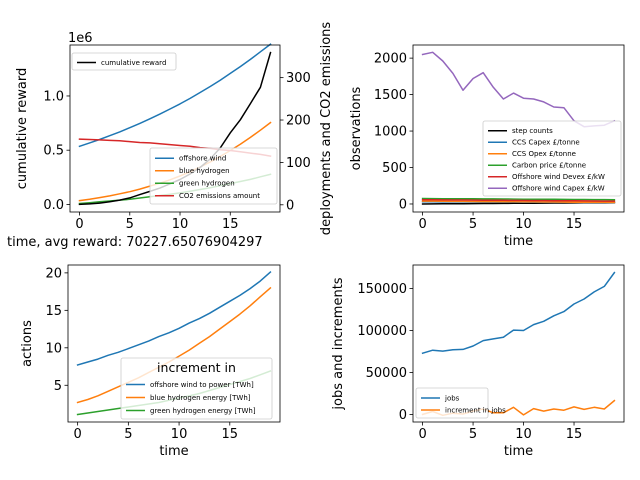  Describe the element at coordinates (80, 38) in the screenshot. I see `top-left-offset-text: 1e6` at that location.